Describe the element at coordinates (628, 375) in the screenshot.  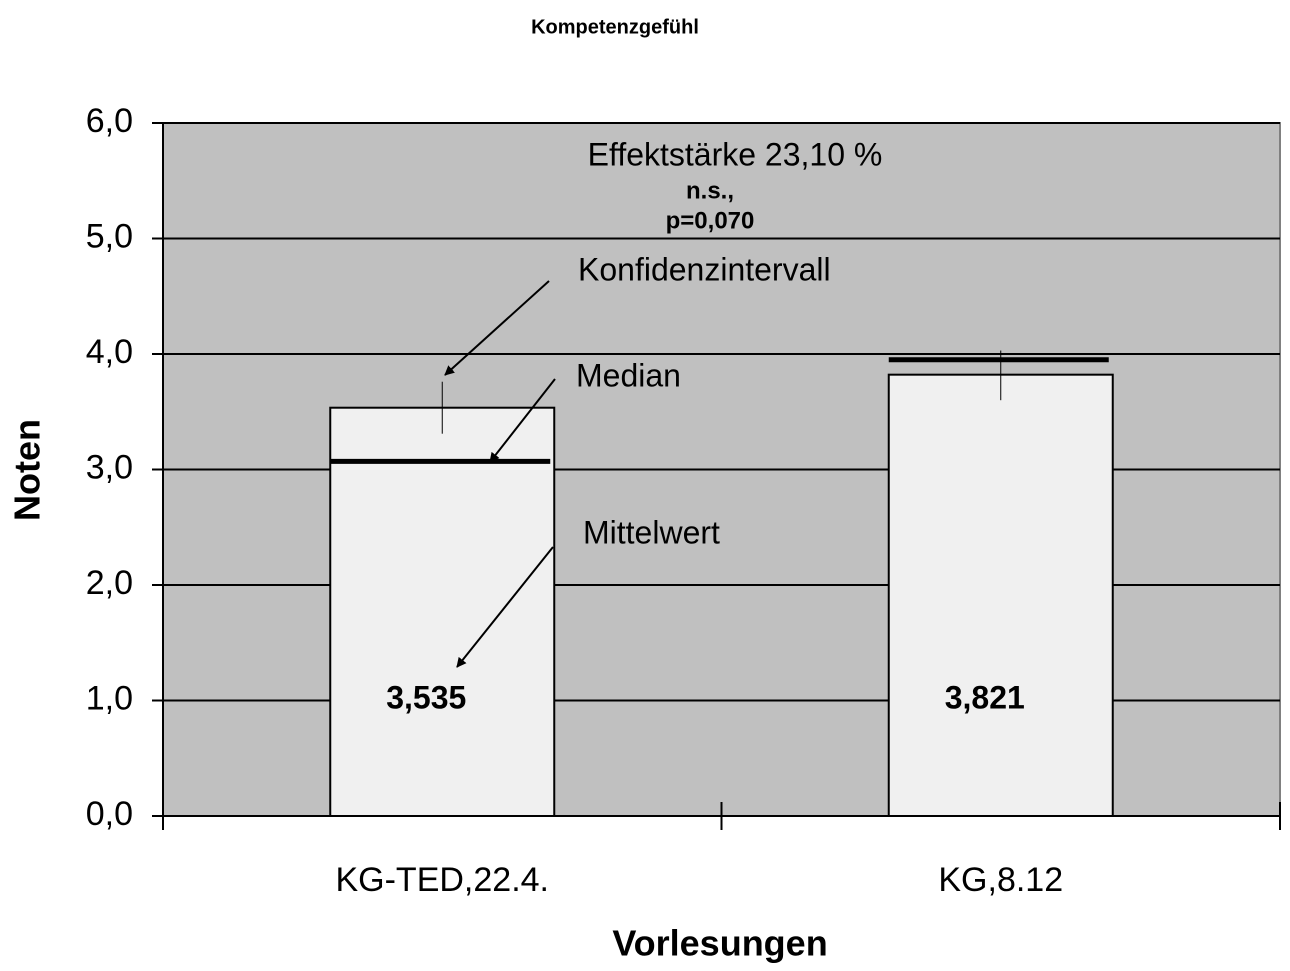
I see `annotation: Median` at that location.